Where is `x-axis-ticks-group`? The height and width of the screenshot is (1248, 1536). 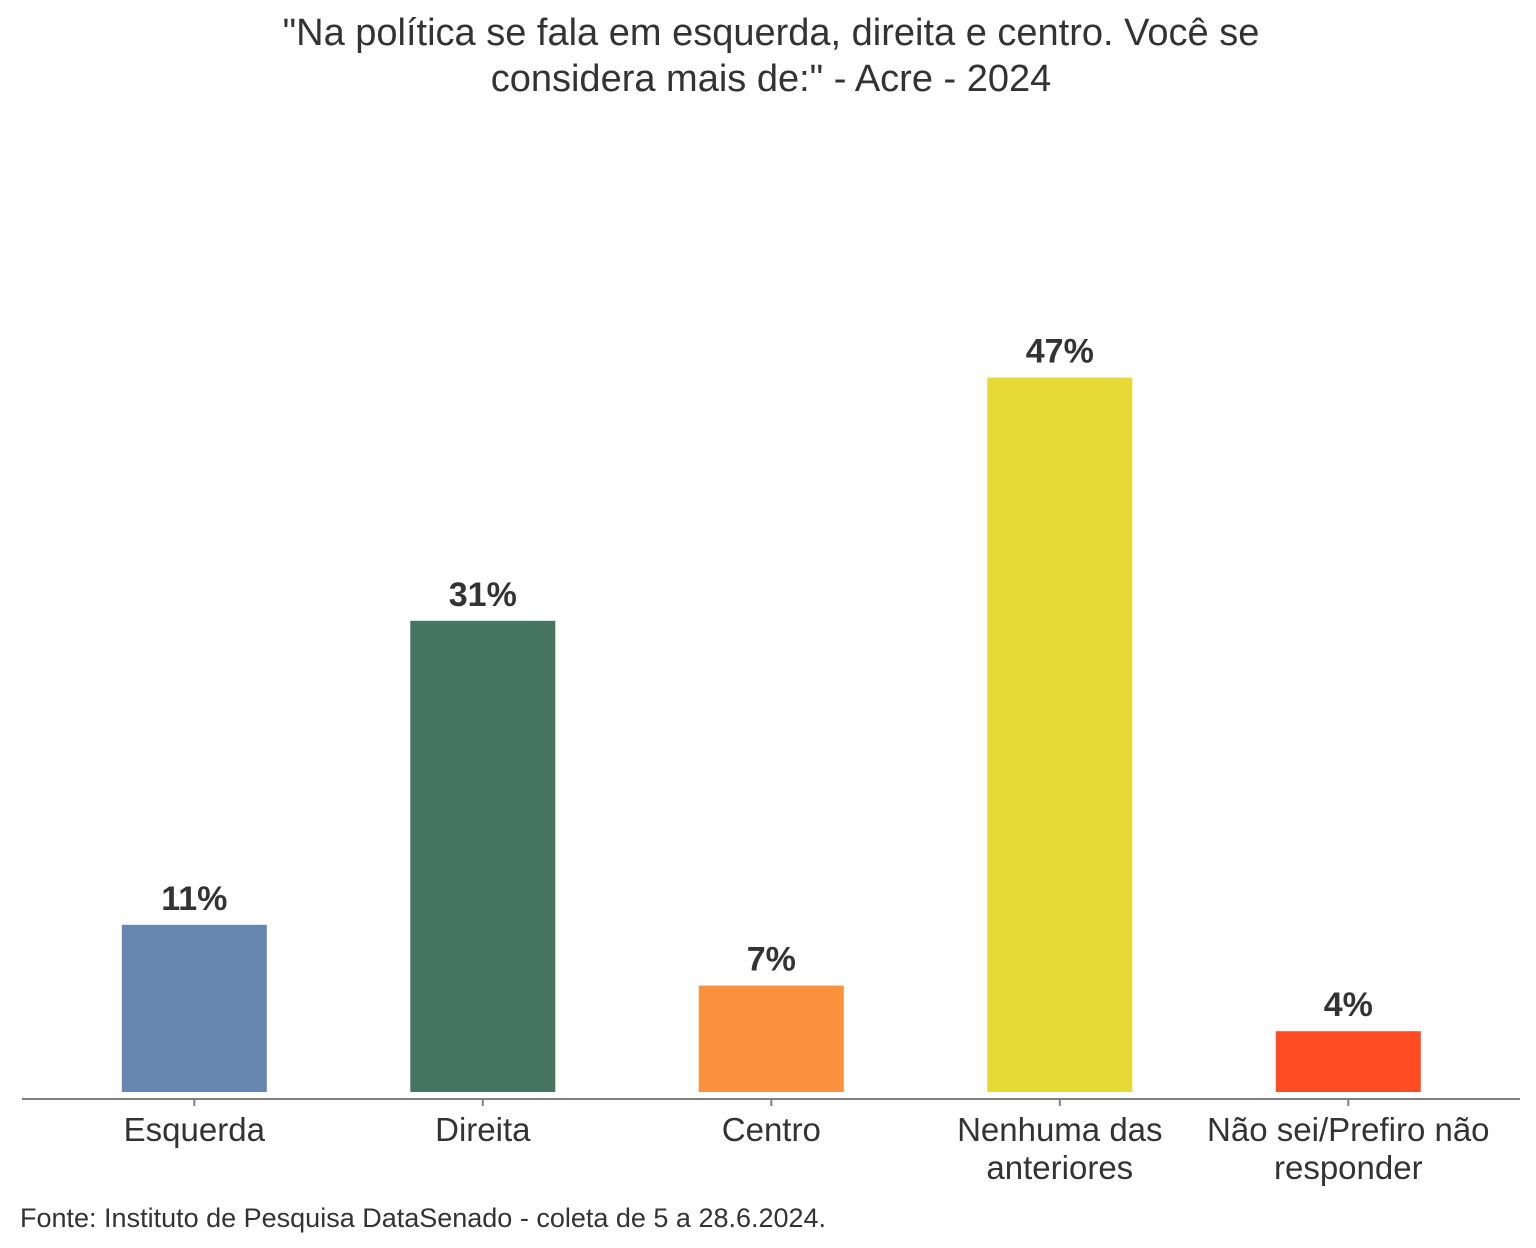 x-axis-ticks-group is located at coordinates (771, 1102).